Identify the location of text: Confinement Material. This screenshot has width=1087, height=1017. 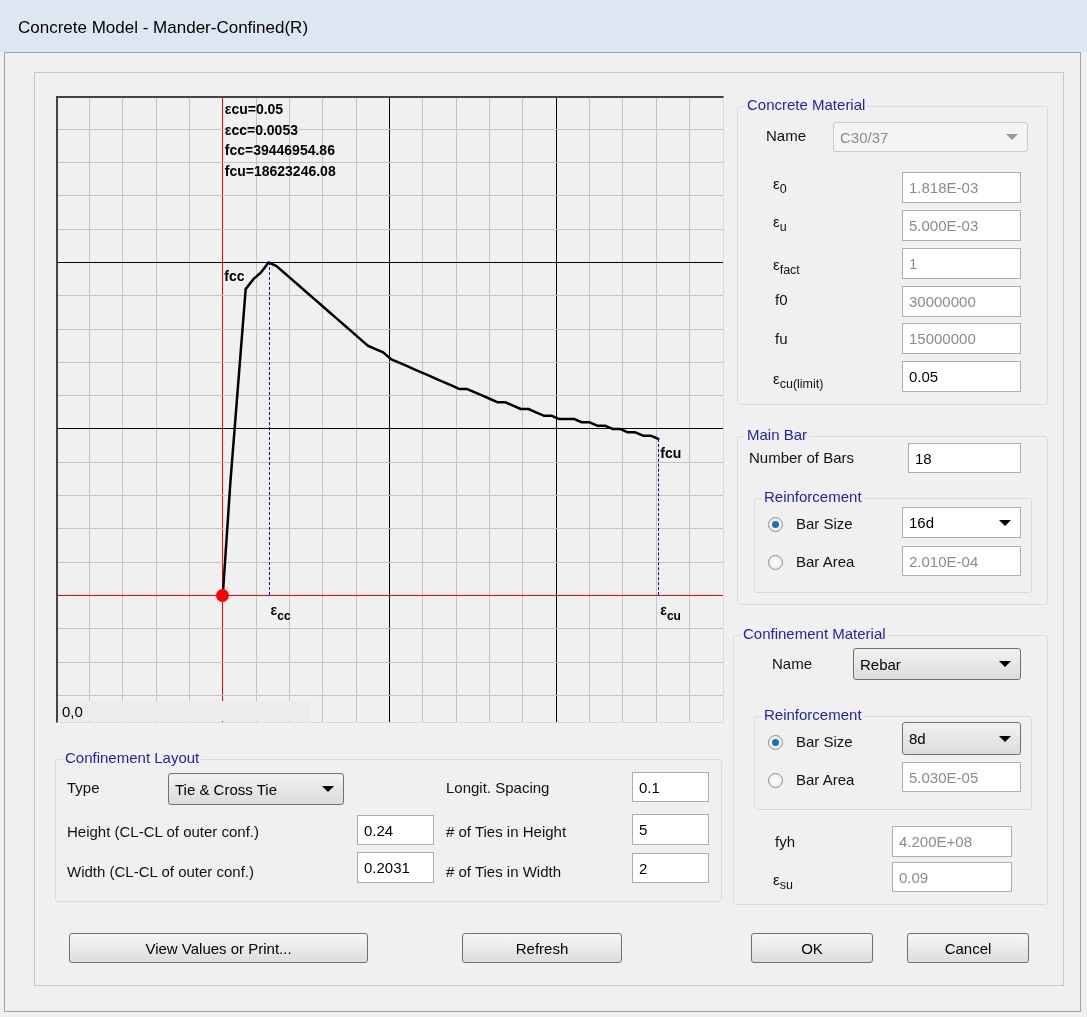
(814, 634).